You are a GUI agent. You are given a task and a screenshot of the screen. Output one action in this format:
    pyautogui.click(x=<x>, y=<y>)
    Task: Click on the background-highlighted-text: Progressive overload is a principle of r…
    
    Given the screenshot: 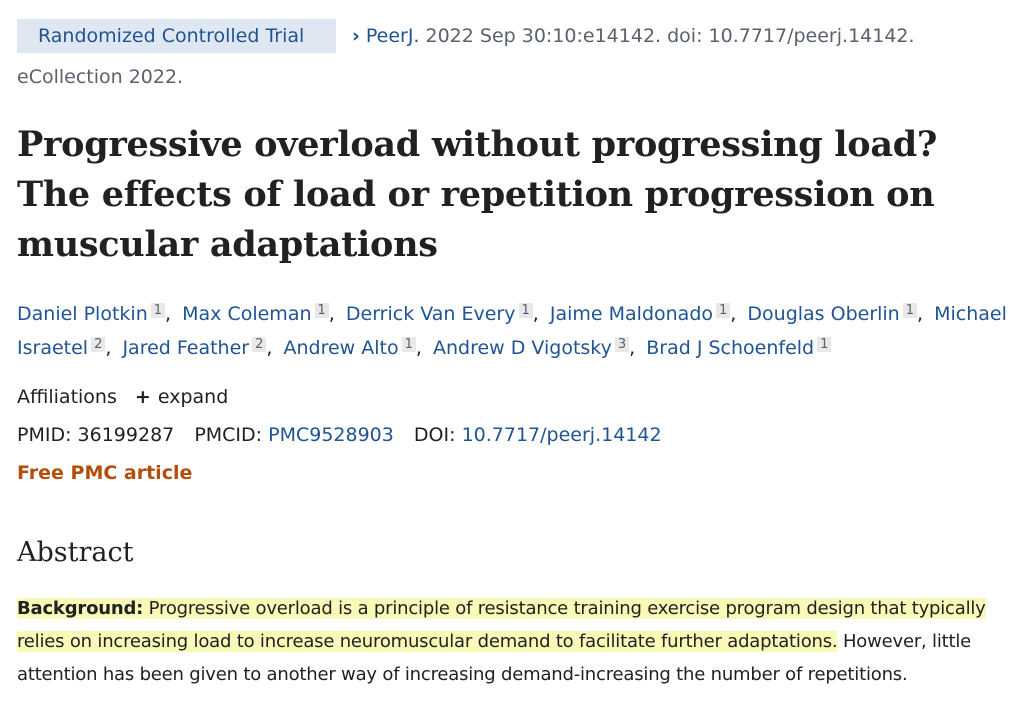 What is the action you would take?
    pyautogui.click(x=501, y=625)
    